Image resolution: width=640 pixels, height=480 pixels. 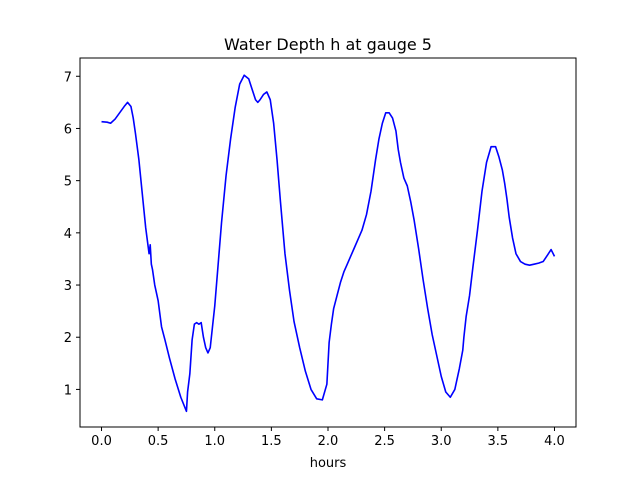 What do you see at coordinates (68, 77) in the screenshot?
I see `y-tick-label: 7` at bounding box center [68, 77].